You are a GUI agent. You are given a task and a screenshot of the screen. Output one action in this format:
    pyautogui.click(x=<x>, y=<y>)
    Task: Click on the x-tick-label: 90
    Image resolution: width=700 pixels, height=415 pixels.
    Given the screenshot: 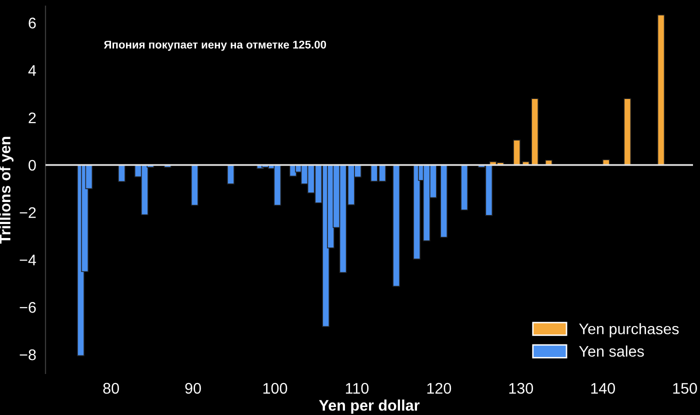 What is the action you would take?
    pyautogui.click(x=193, y=388)
    